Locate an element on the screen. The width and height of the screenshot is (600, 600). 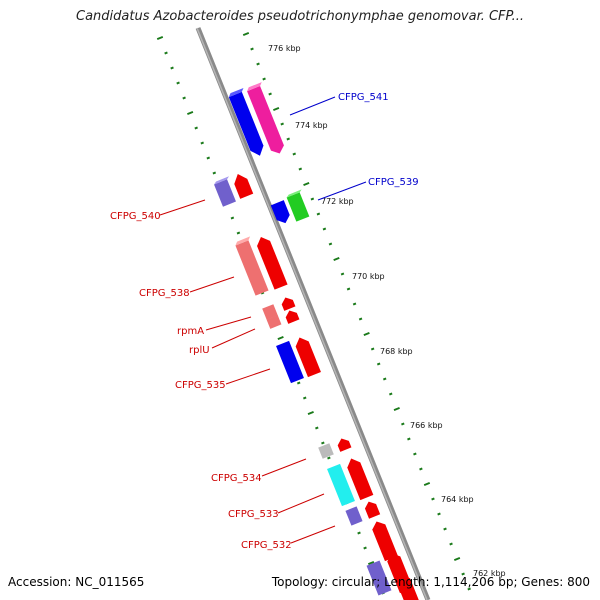
label-cfpg-538: CFPG_538 is located at coordinates (164, 293).